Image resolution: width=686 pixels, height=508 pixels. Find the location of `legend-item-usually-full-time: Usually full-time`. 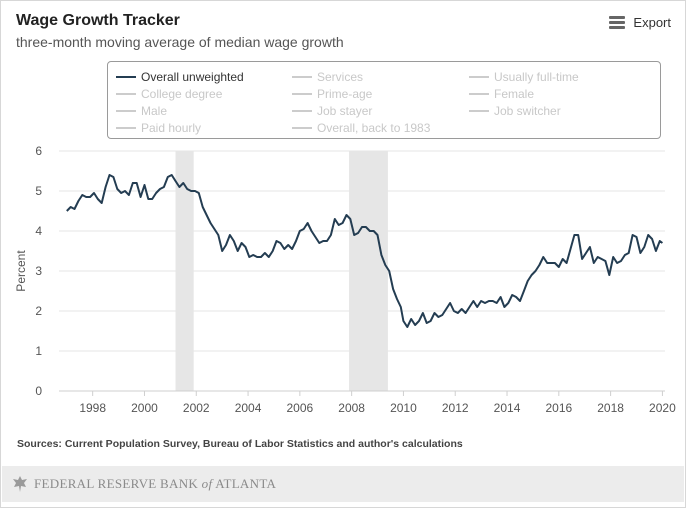

legend-item-usually-full-time: Usually full-time is located at coordinates (524, 77).